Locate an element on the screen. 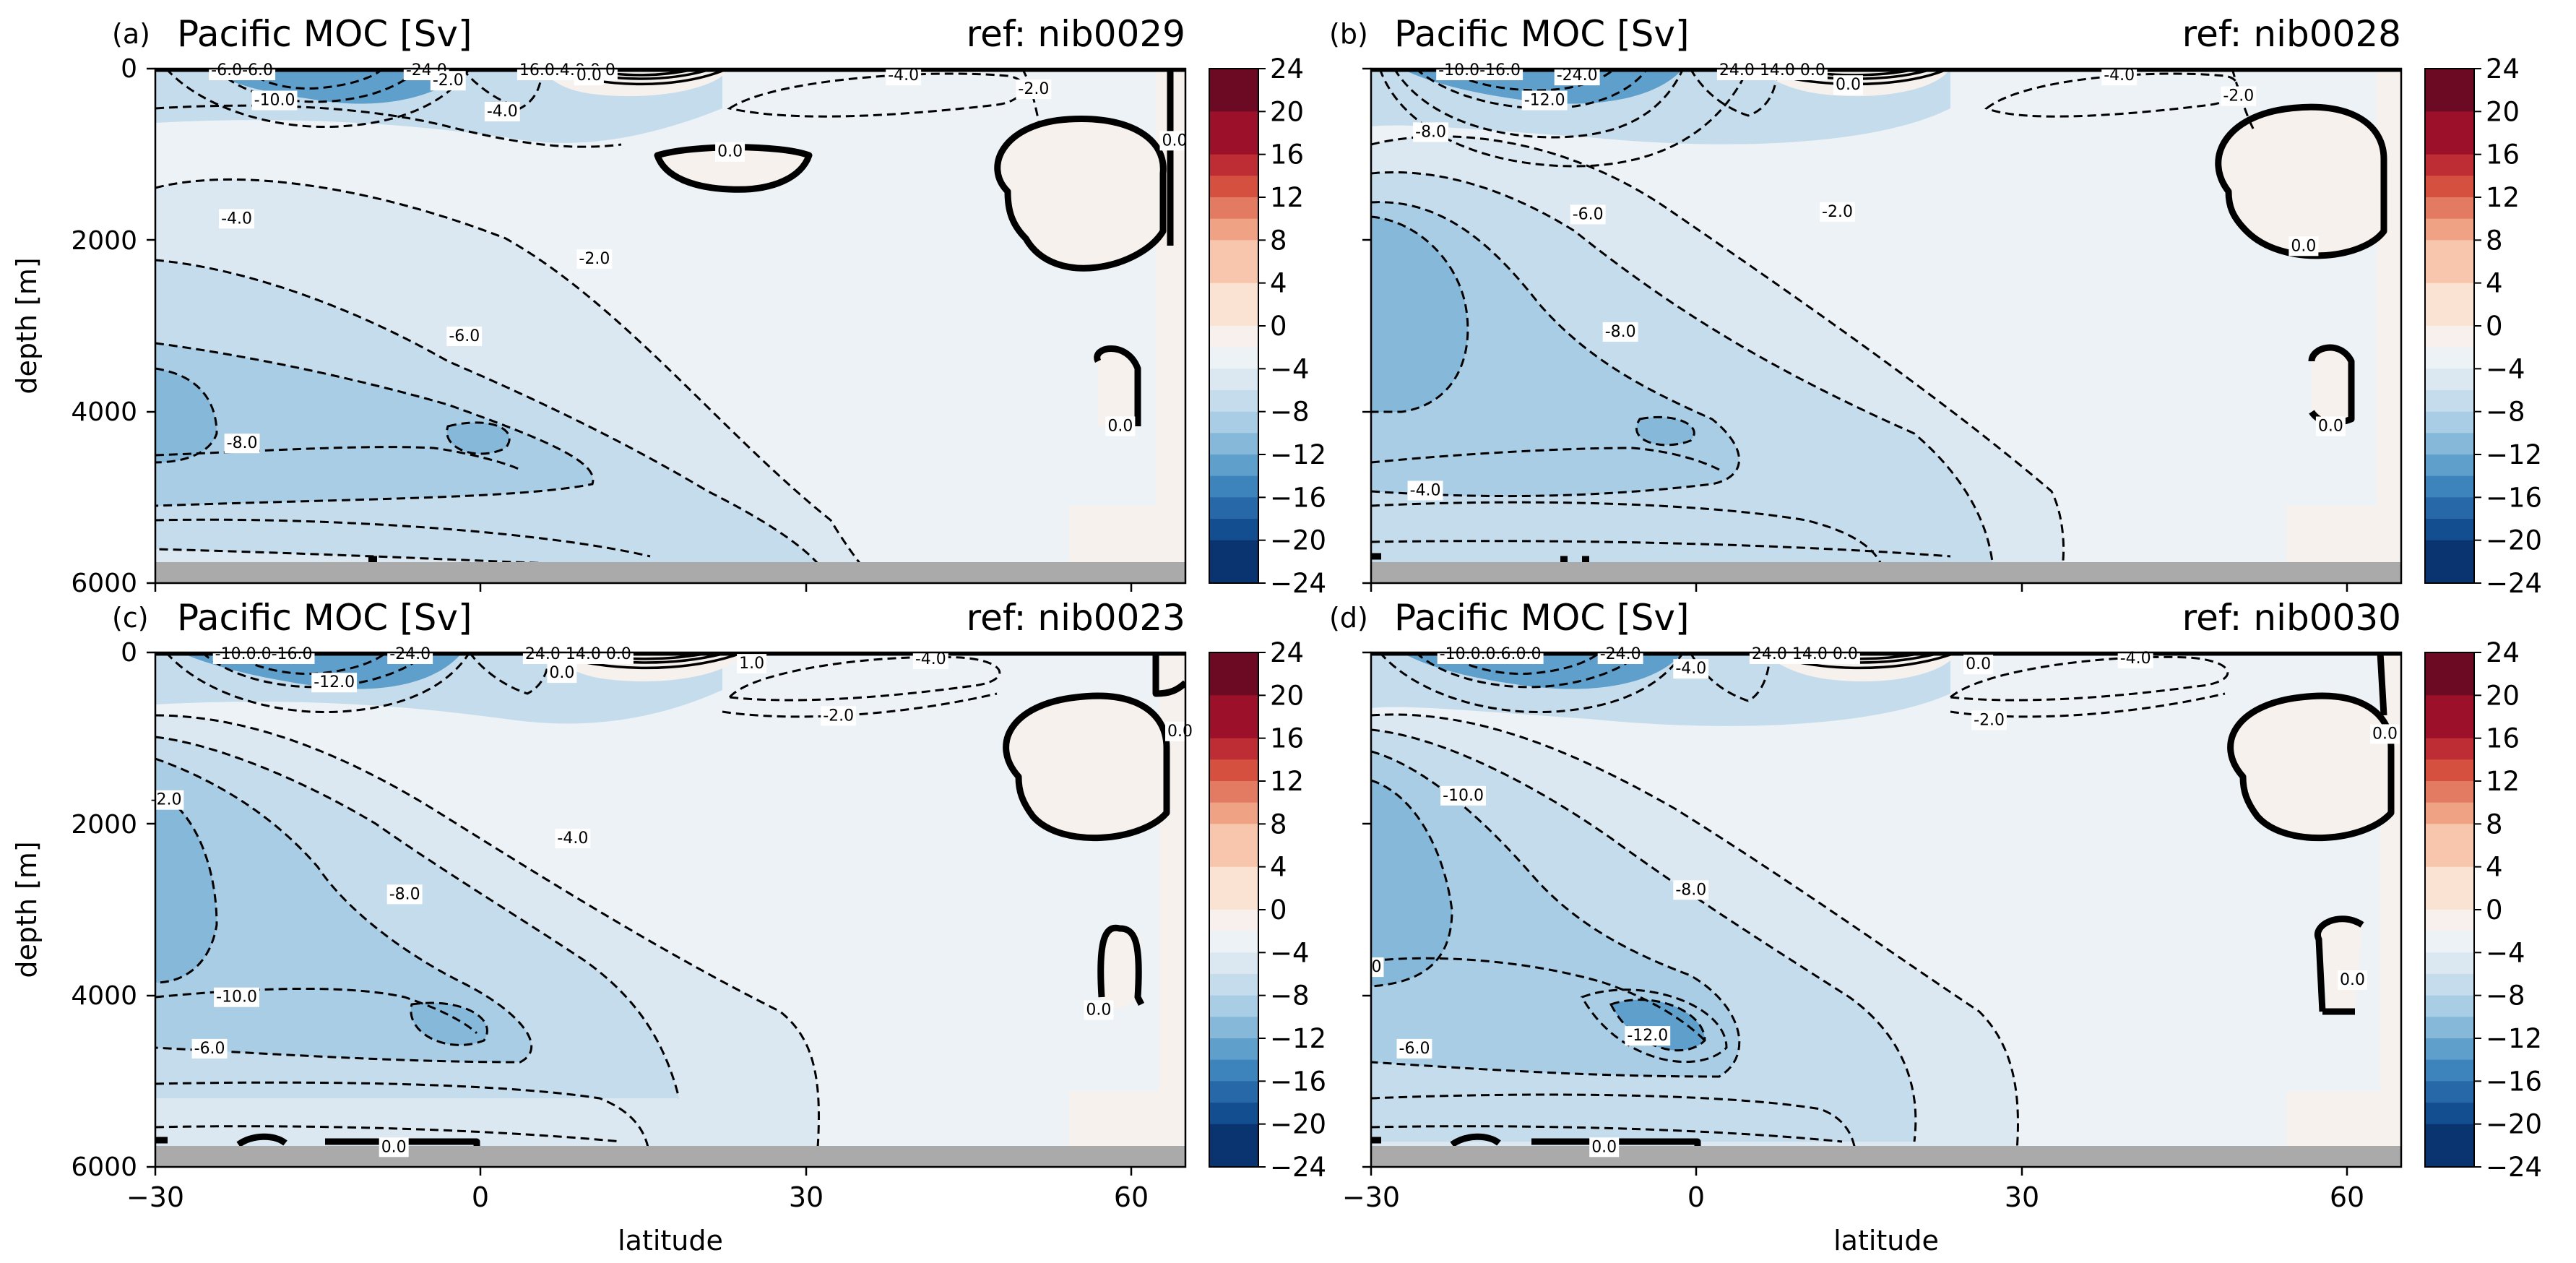 This screenshot has height=1263, width=2576. colorbar-bottom-right: 24 20 16 12 8 4 0 −4 −8 −12 −16 −20 −24 is located at coordinates (2483, 910).